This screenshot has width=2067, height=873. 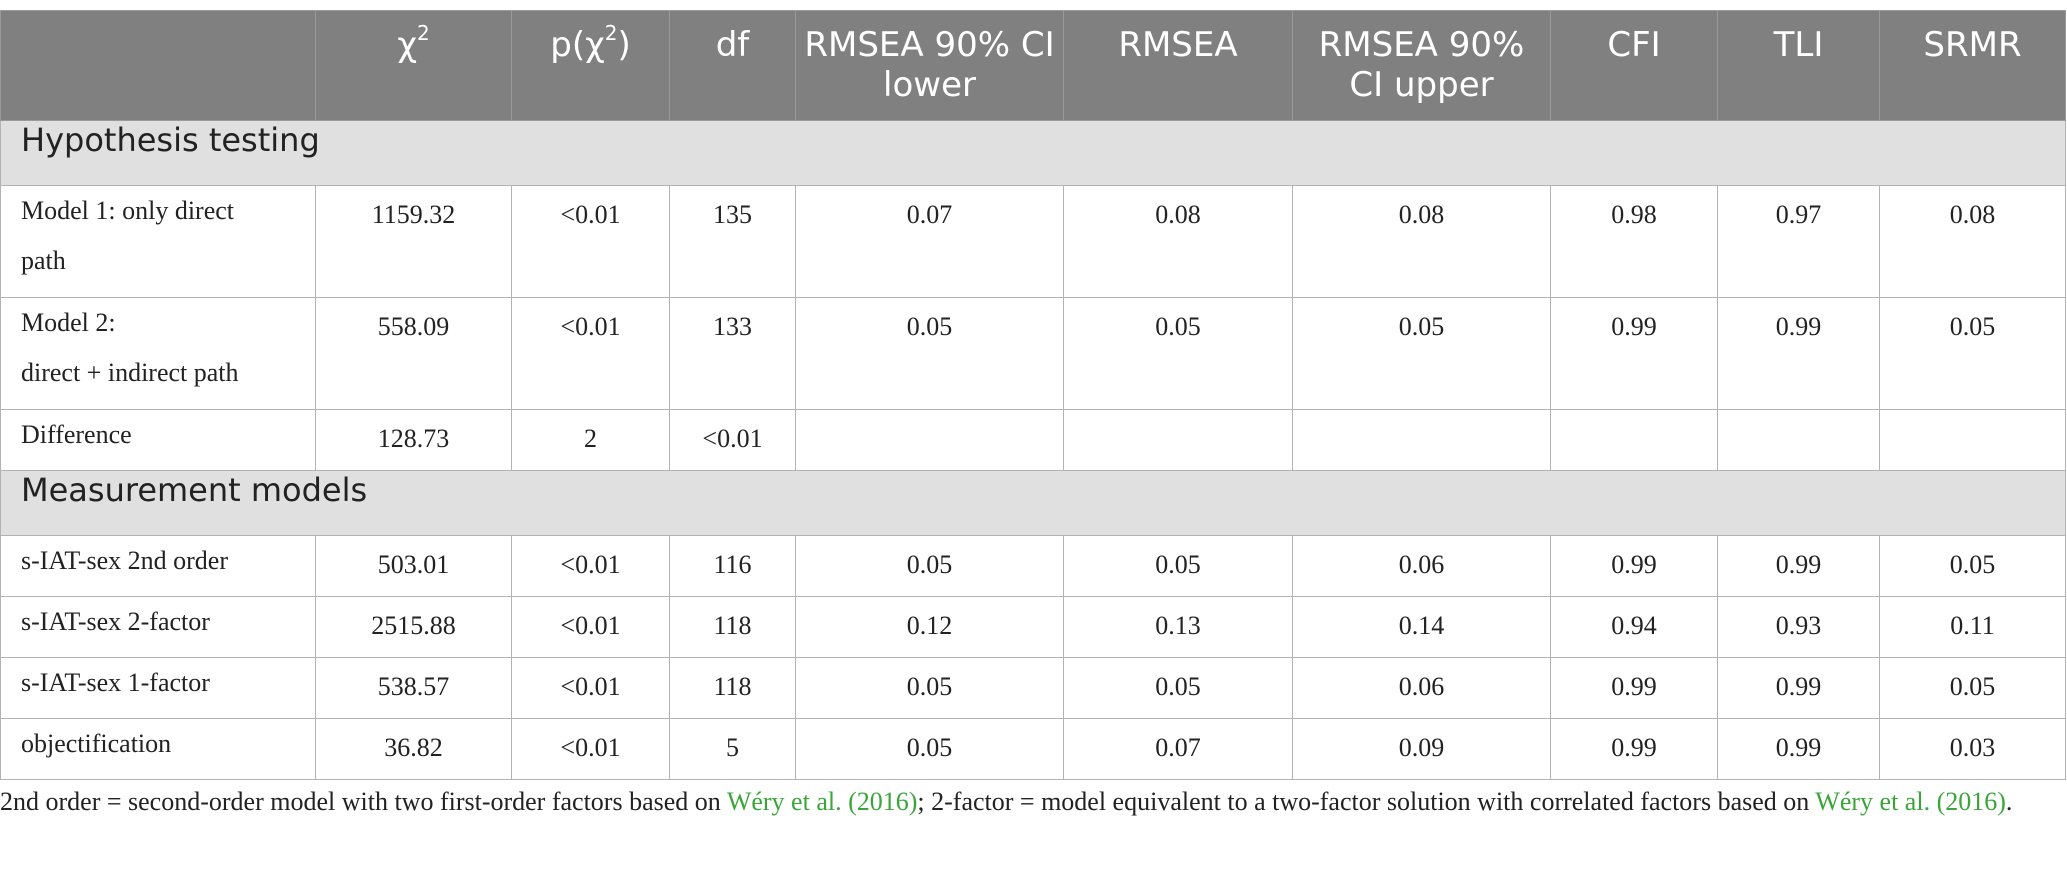 I want to click on cell-chi2: 36.82, so click(x=413, y=749).